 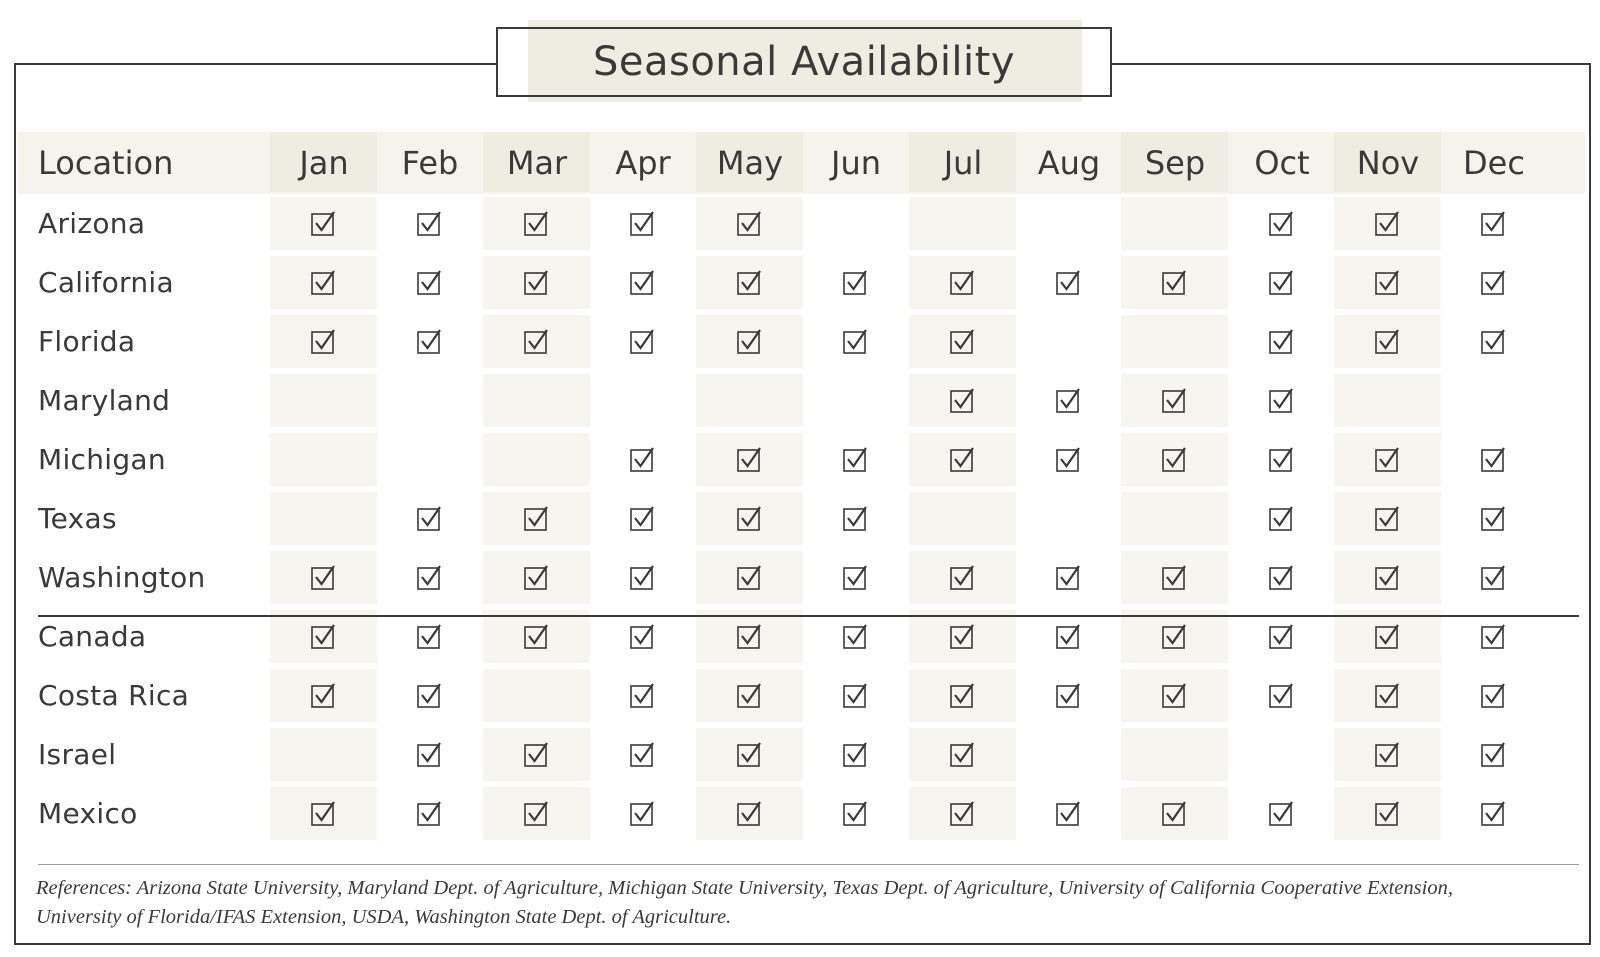 I want to click on month-header-may: May, so click(x=750, y=163).